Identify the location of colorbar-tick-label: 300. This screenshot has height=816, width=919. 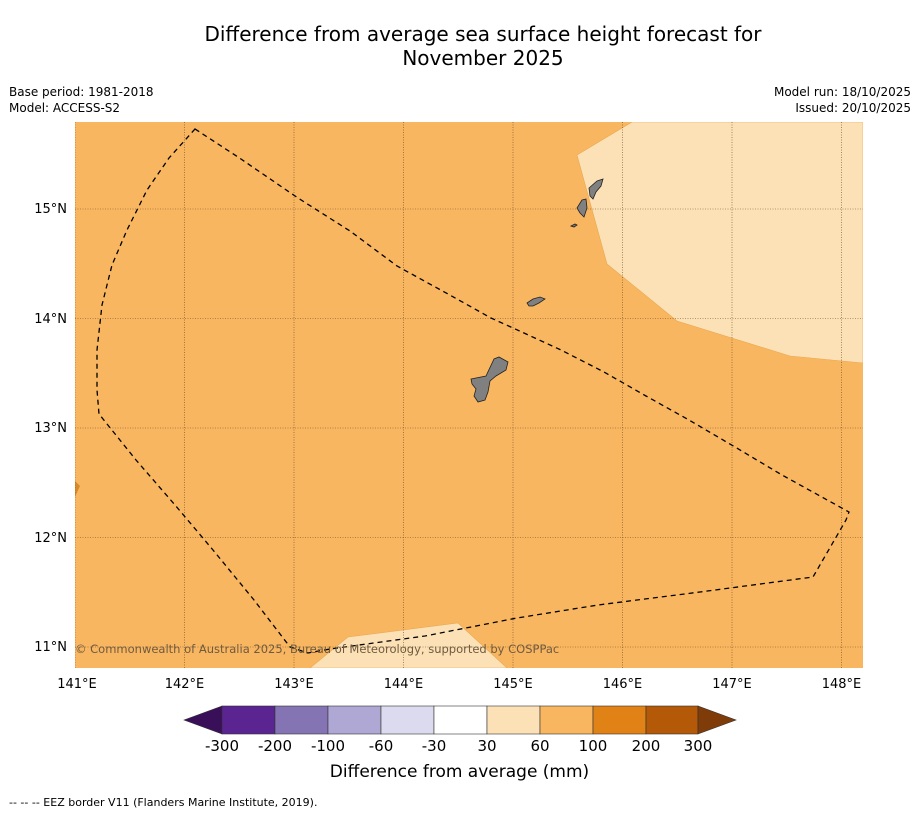
(698, 746).